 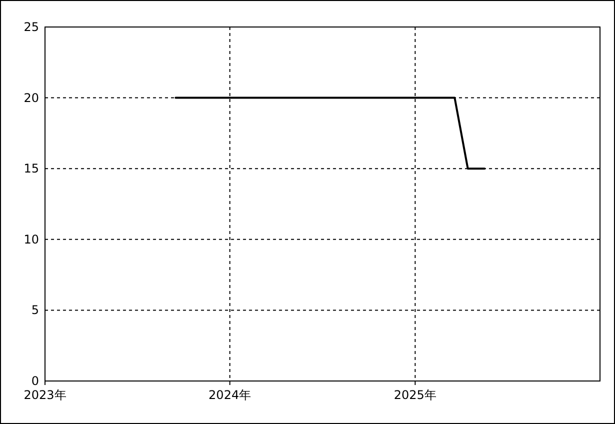 I want to click on x-tick-label: 2023年, so click(x=45, y=395).